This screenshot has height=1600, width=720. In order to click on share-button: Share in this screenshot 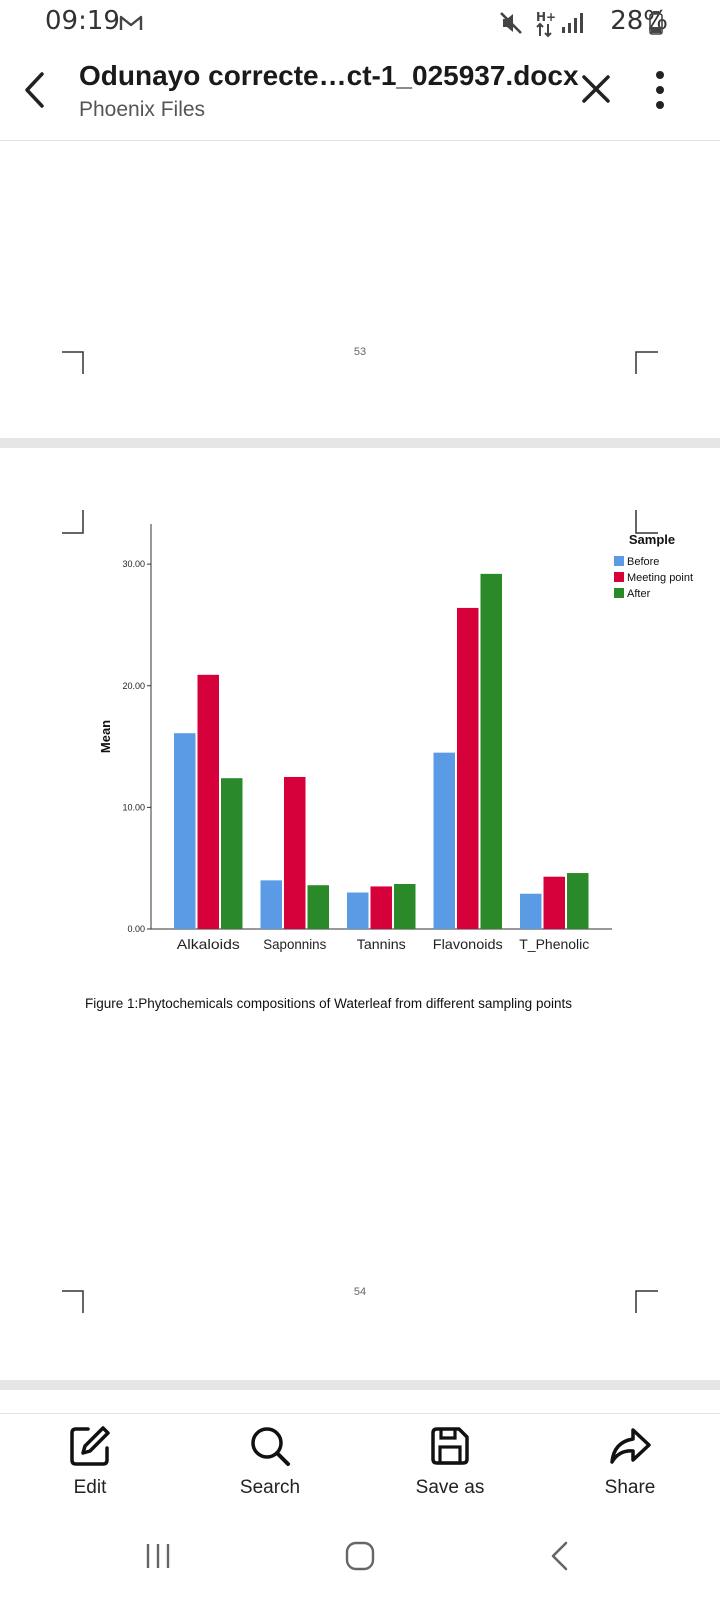, I will do `click(630, 1461)`.